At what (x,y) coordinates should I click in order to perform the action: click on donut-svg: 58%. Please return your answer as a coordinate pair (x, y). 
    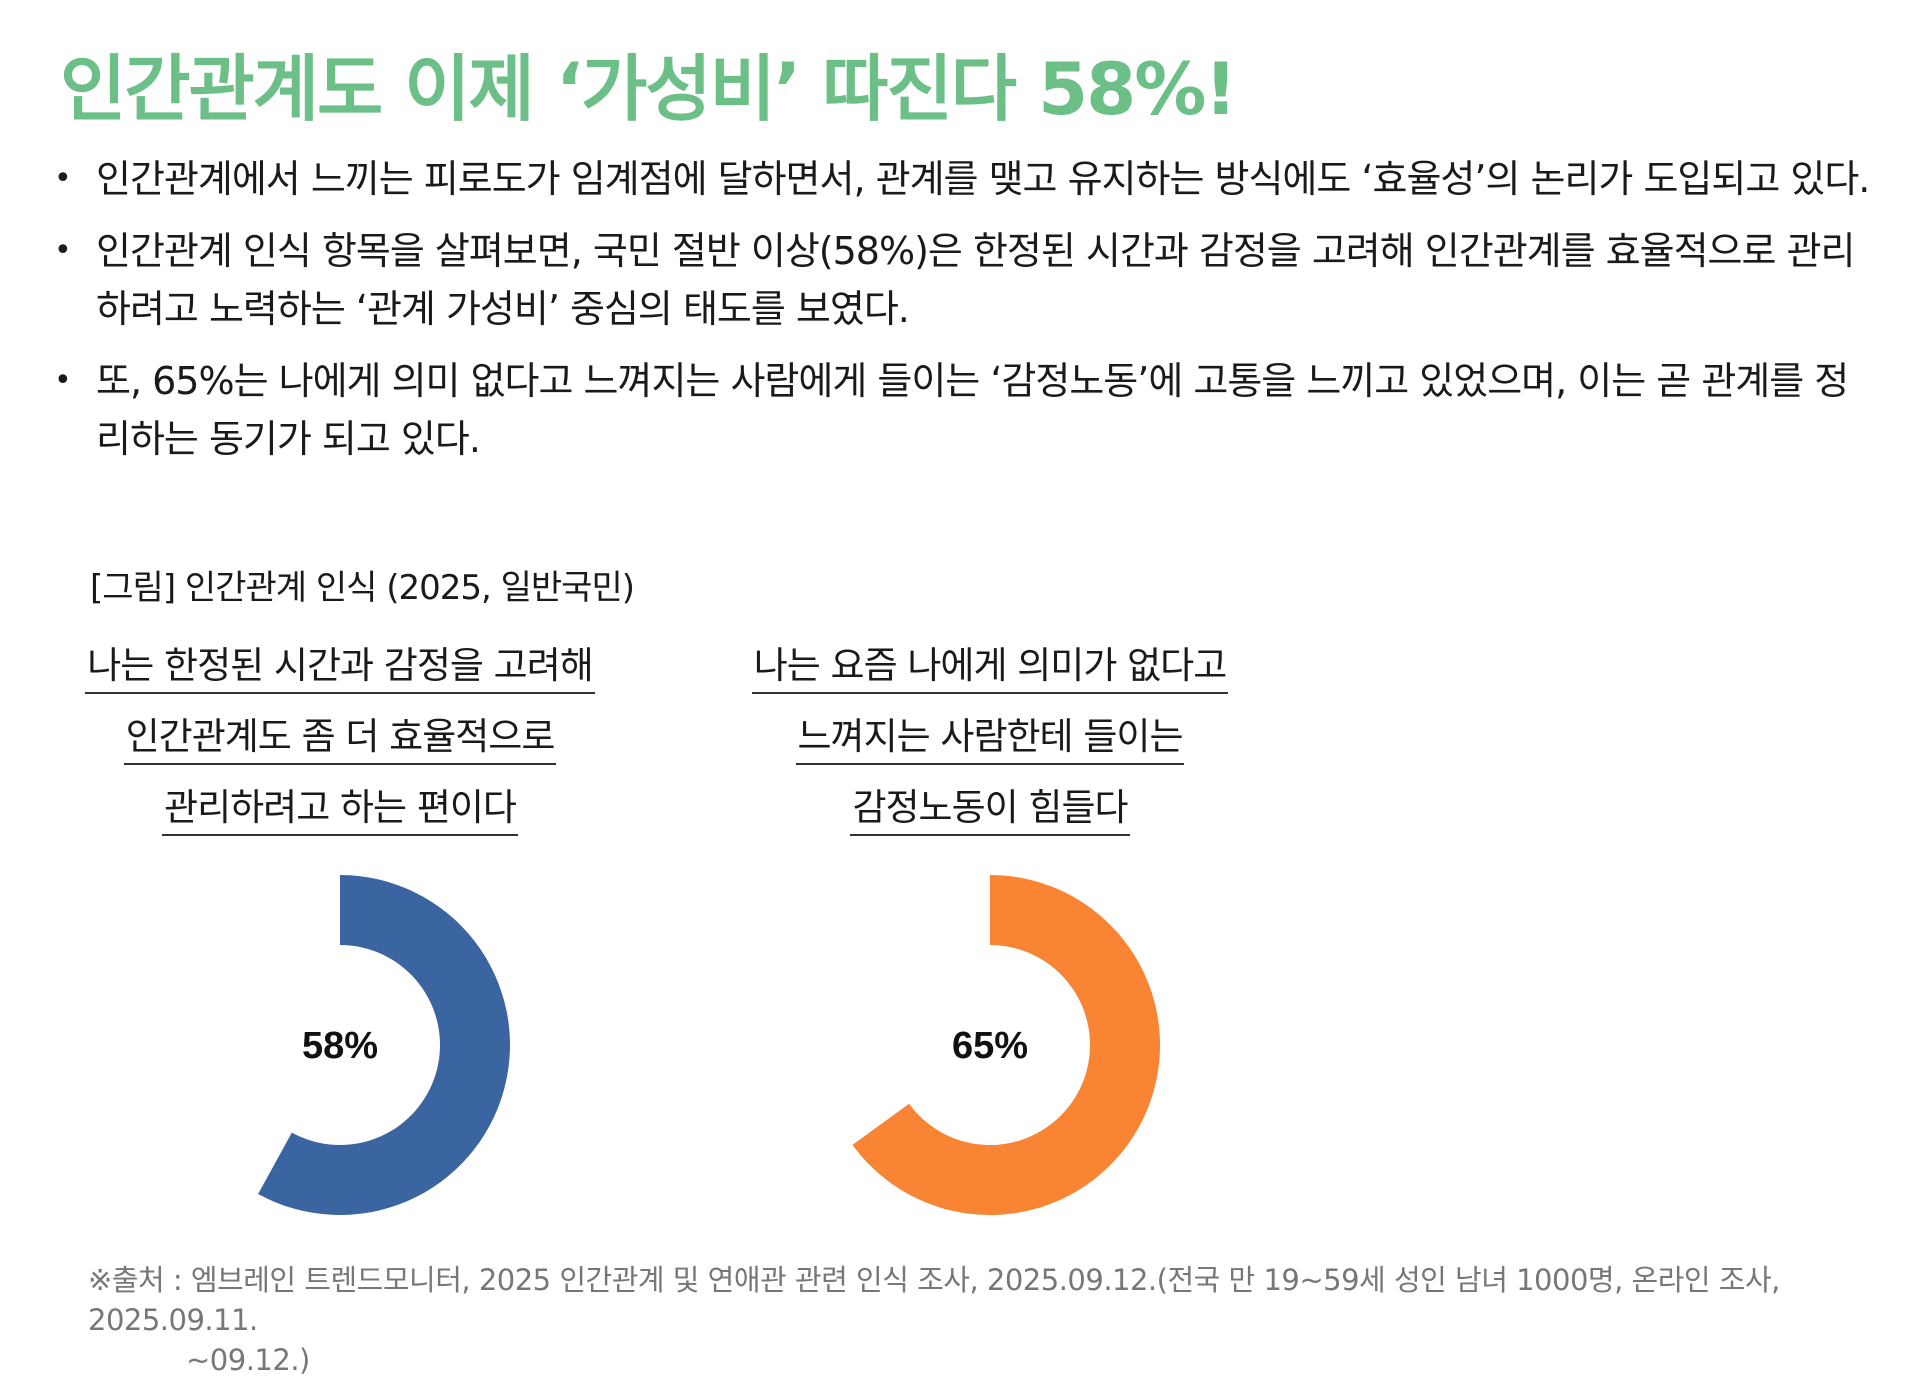
    Looking at the image, I should click on (384, 1045).